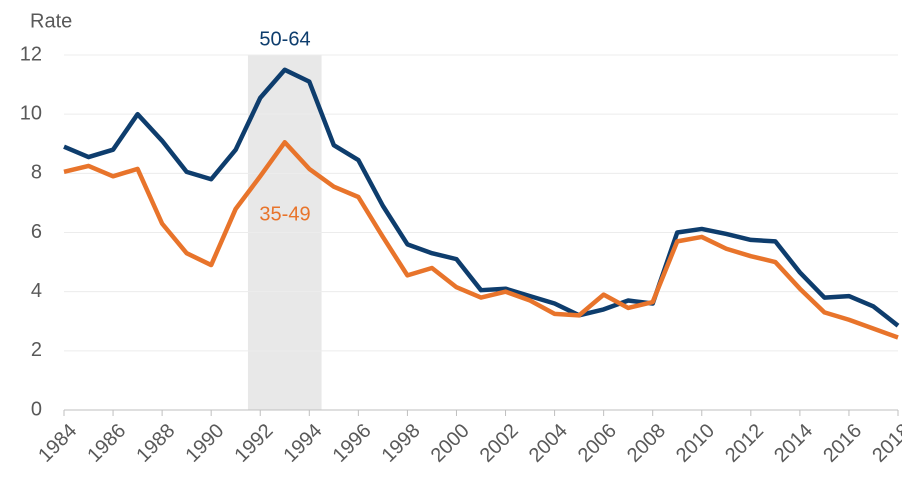 This screenshot has height=484, width=902. What do you see at coordinates (284, 39) in the screenshot?
I see `series-label: 50-64` at bounding box center [284, 39].